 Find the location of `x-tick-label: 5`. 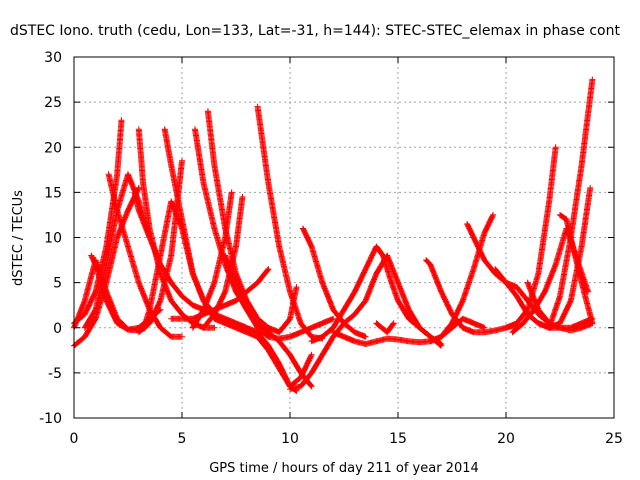

x-tick-label: 5 is located at coordinates (182, 439).